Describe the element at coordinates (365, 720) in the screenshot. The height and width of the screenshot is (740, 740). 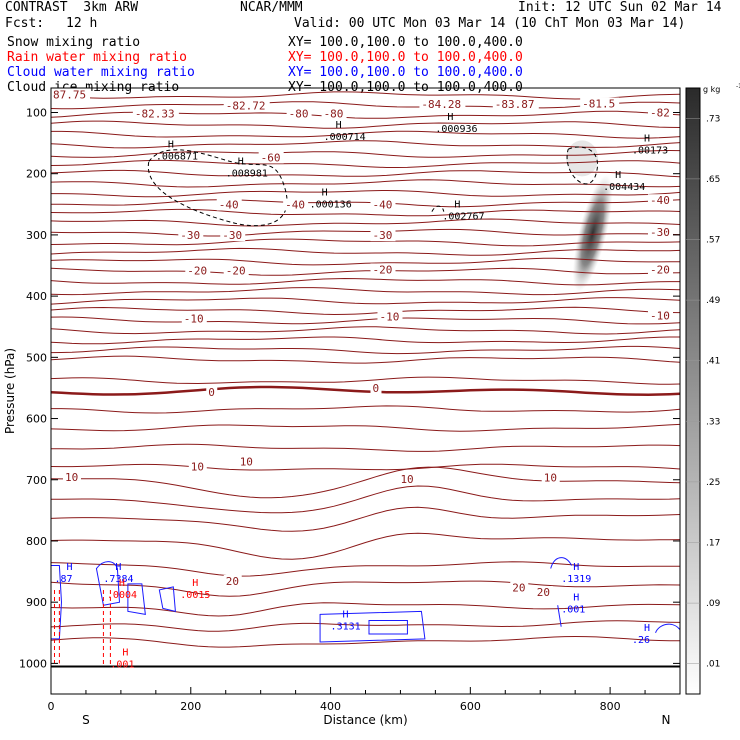
I see `x-axis-title: Distance (km)` at that location.